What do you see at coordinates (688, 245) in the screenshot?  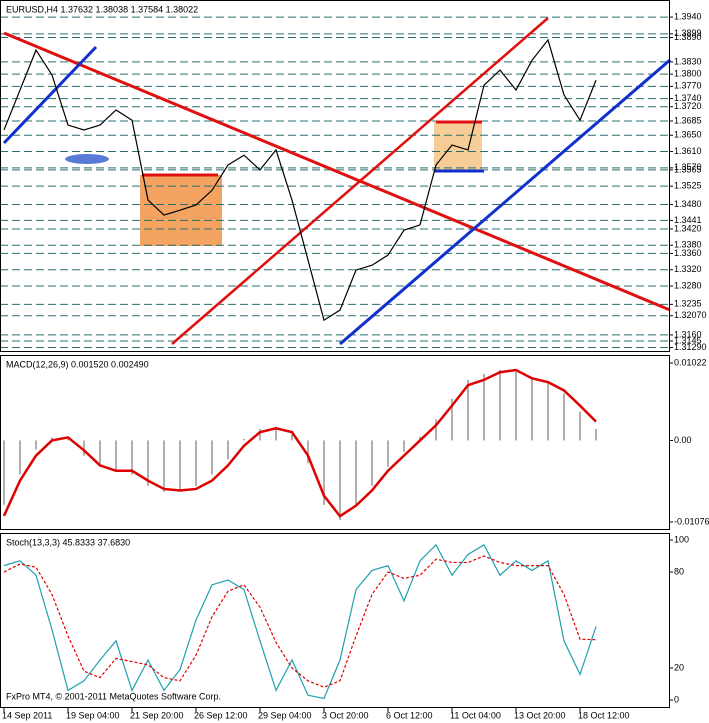 I see `y-tick-label: 1.3380` at bounding box center [688, 245].